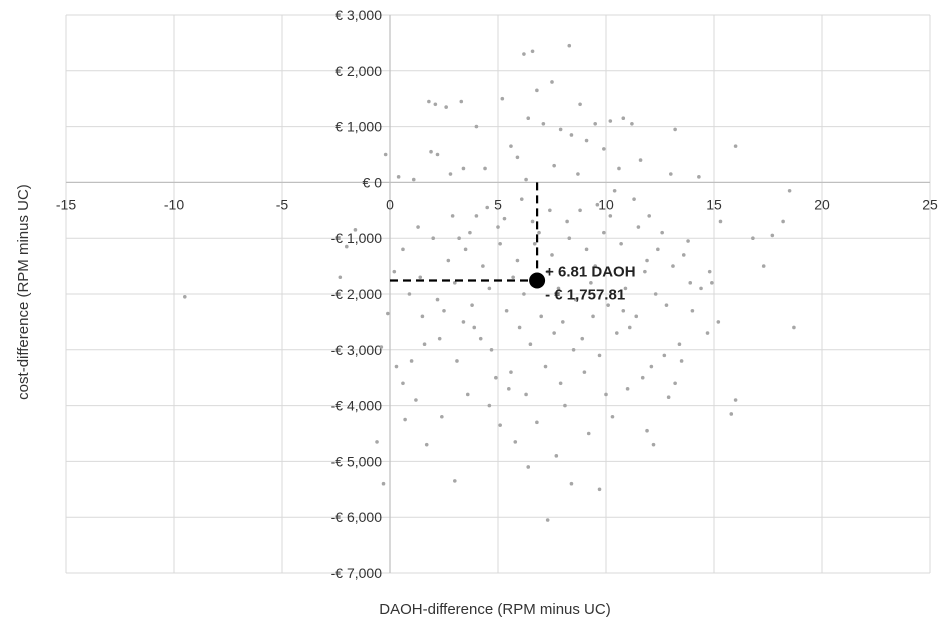 Image resolution: width=952 pixels, height=628 pixels. I want to click on x-tick-label: 20, so click(822, 204).